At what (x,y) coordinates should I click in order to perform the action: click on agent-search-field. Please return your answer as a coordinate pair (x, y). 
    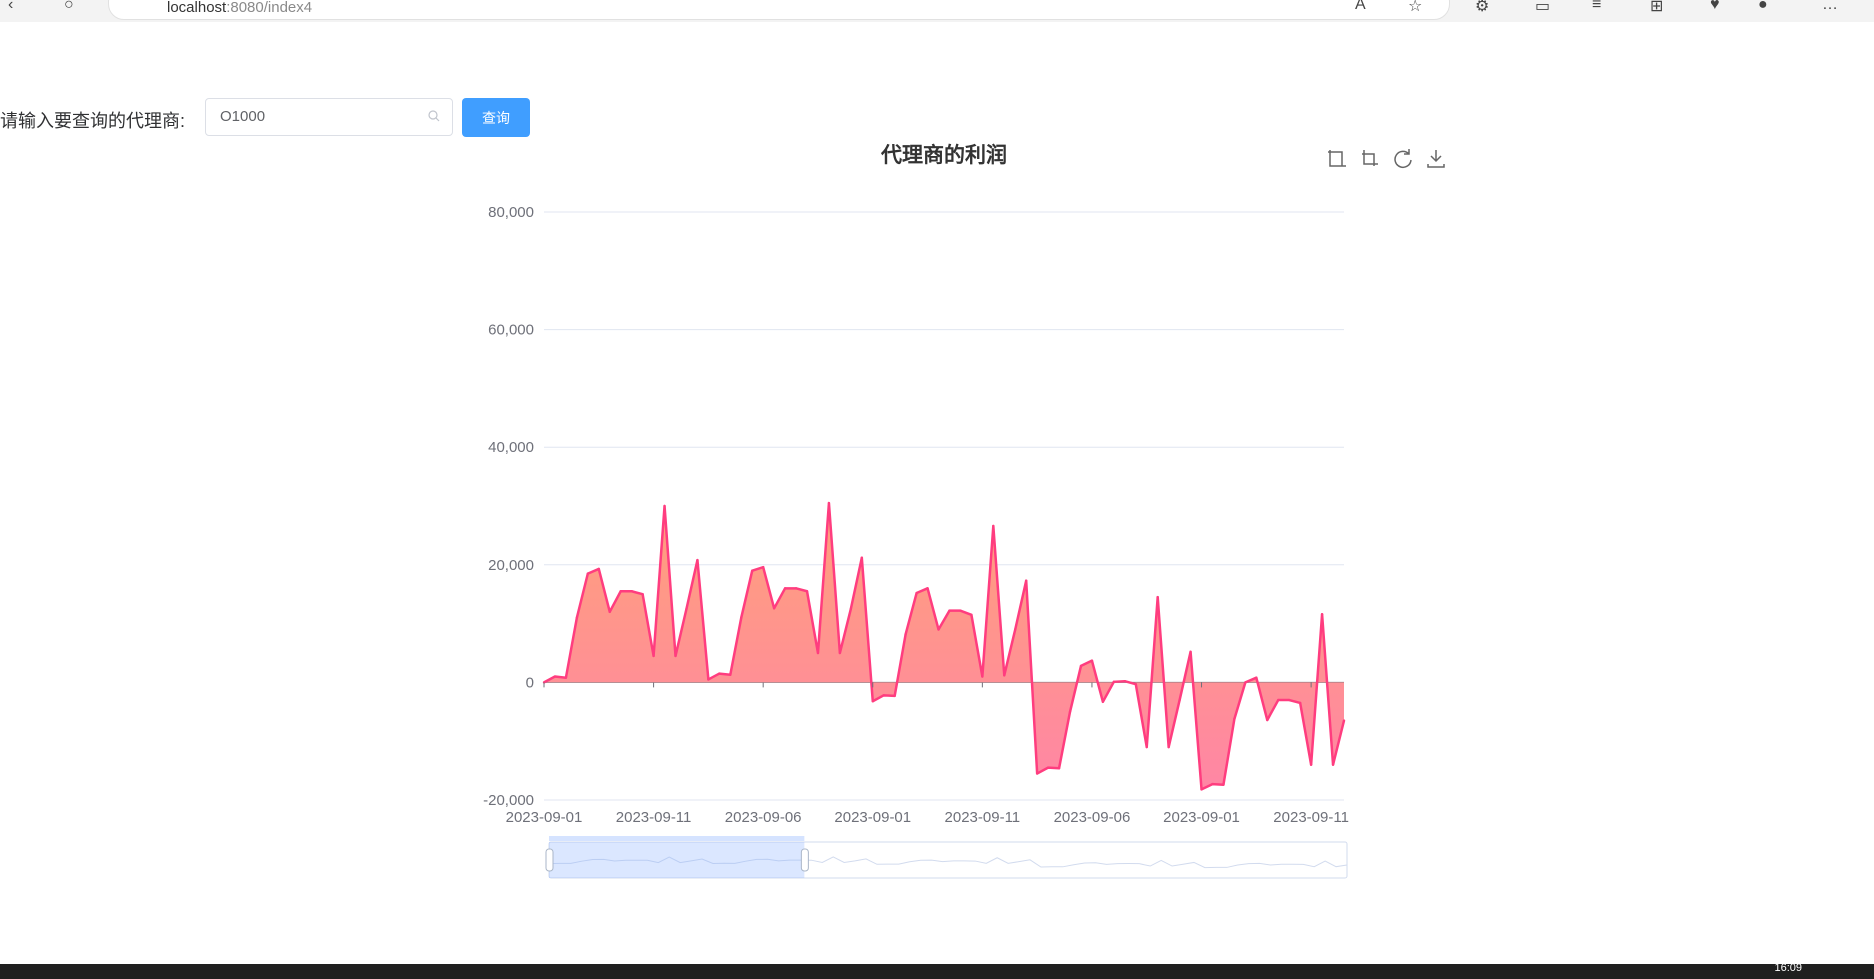
    Looking at the image, I should click on (329, 117).